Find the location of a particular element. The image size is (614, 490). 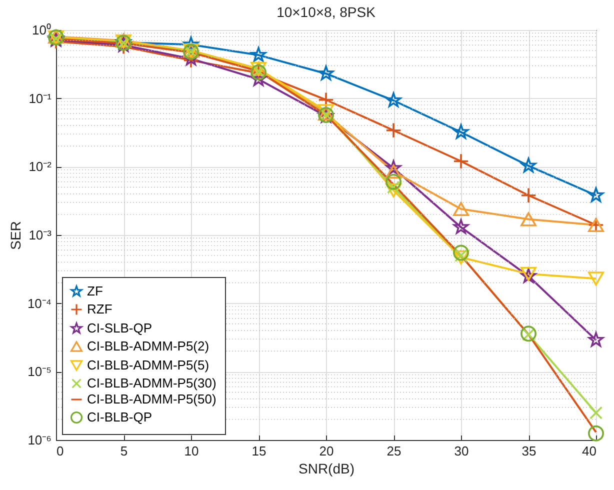

x-axis-title: SNR(dB) is located at coordinates (326, 468).